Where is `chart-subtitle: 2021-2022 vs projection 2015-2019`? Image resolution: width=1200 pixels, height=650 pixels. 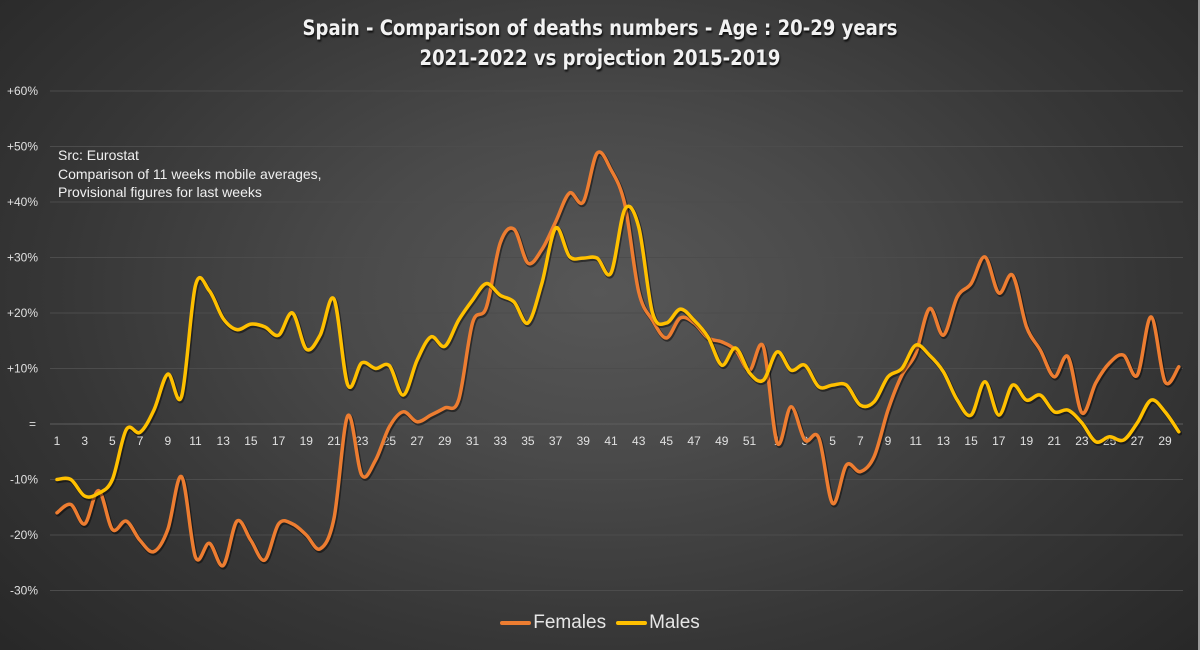 chart-subtitle: 2021-2022 vs projection 2015-2019 is located at coordinates (600, 58).